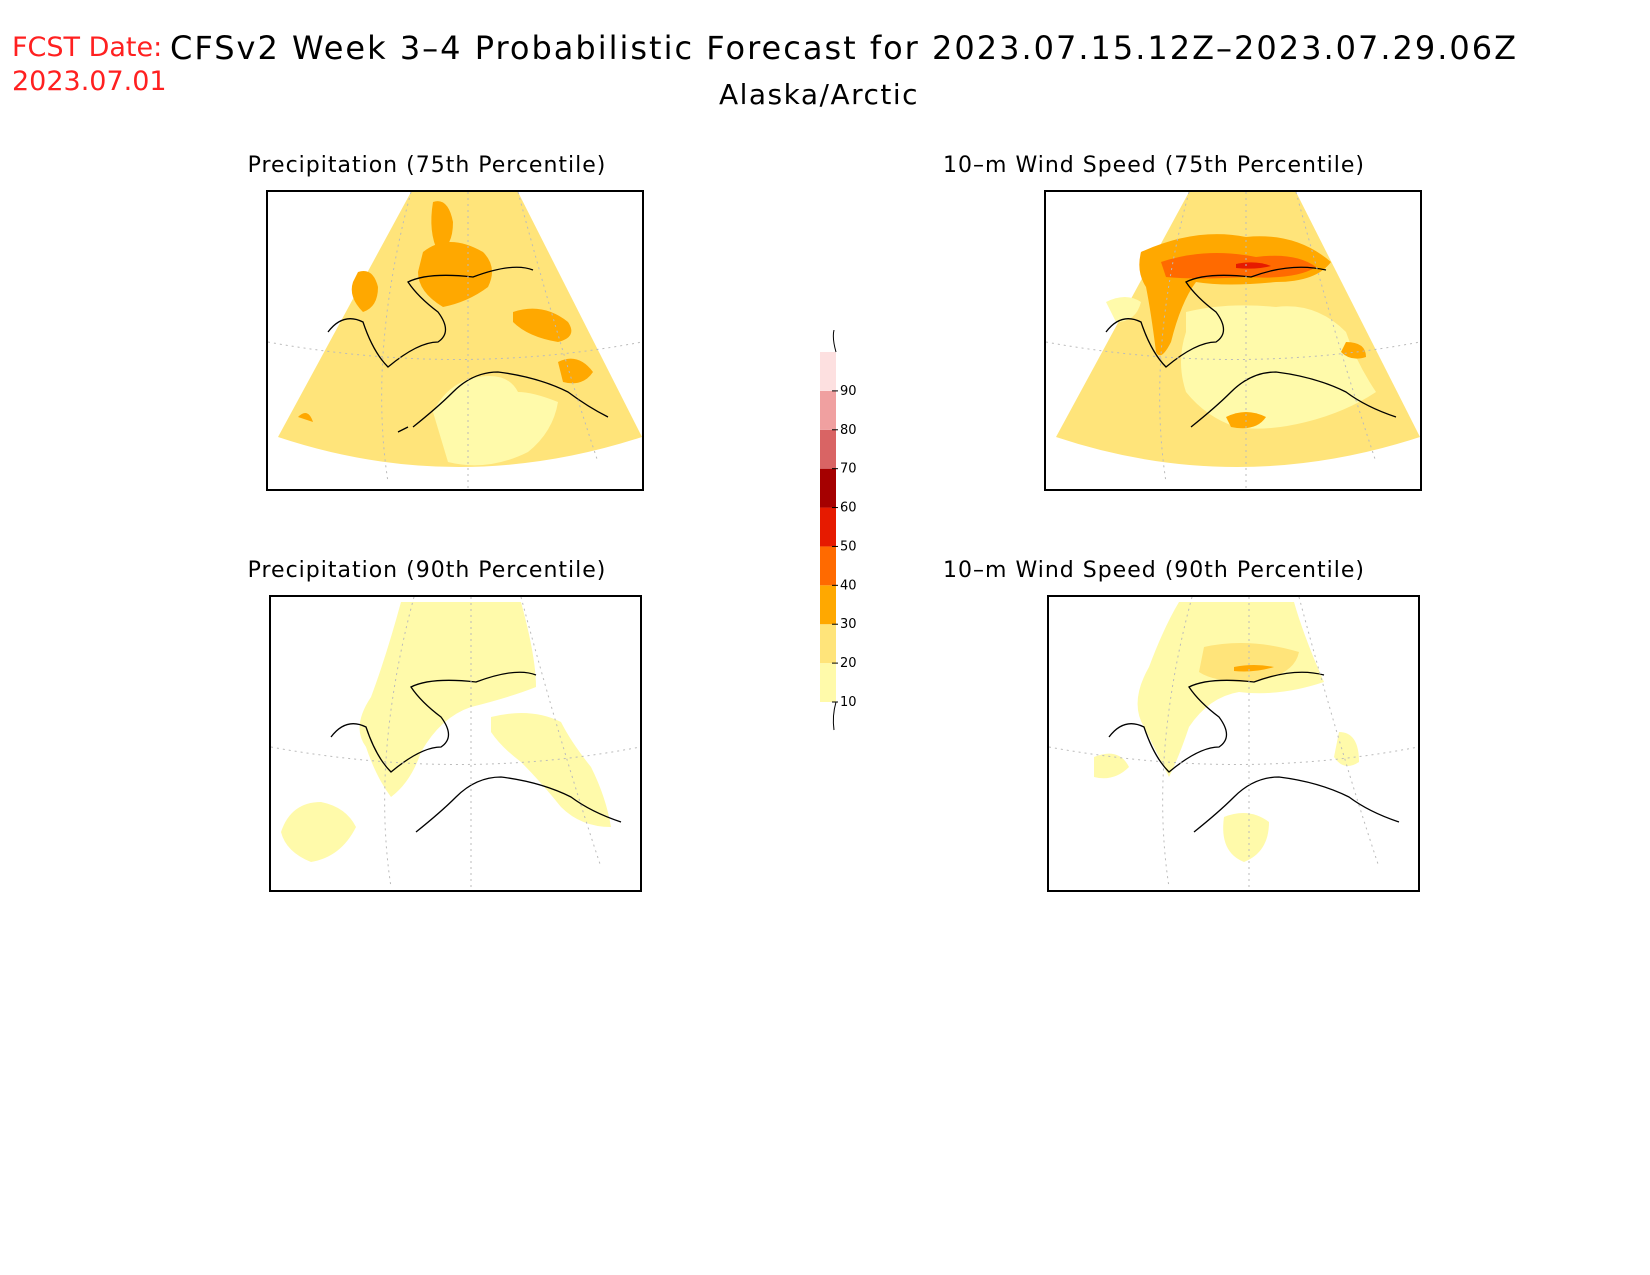 This screenshot has width=1650, height=1275. What do you see at coordinates (848, 546) in the screenshot?
I see `colorbar-label: 50` at bounding box center [848, 546].